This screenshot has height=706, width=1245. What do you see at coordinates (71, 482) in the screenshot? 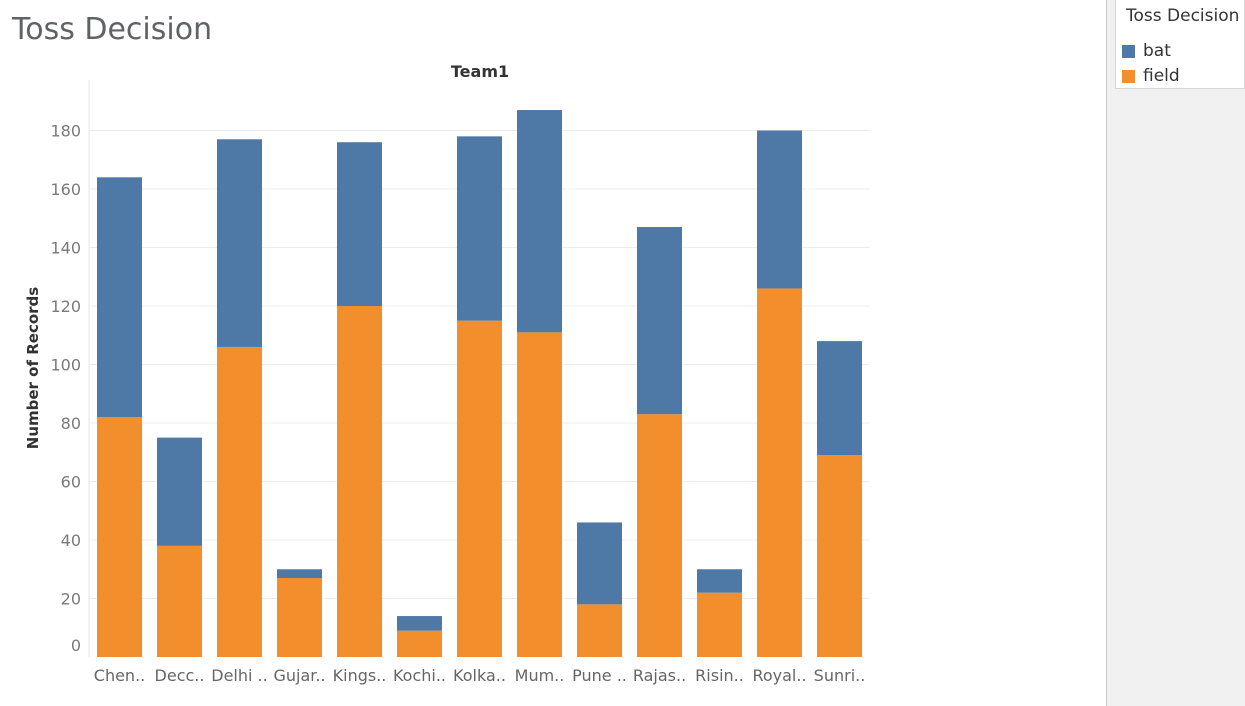
I see `y-tick-label: 60` at bounding box center [71, 482].